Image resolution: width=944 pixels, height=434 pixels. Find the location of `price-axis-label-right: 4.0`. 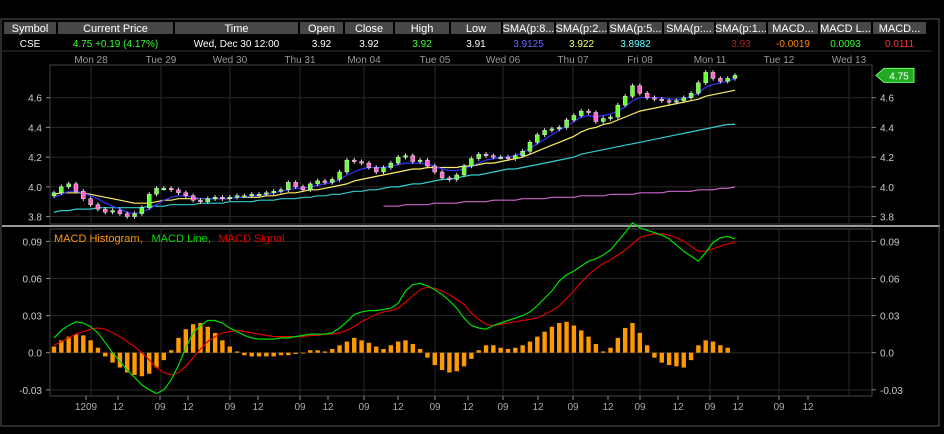

price-axis-label-right: 4.0 is located at coordinates (887, 188).